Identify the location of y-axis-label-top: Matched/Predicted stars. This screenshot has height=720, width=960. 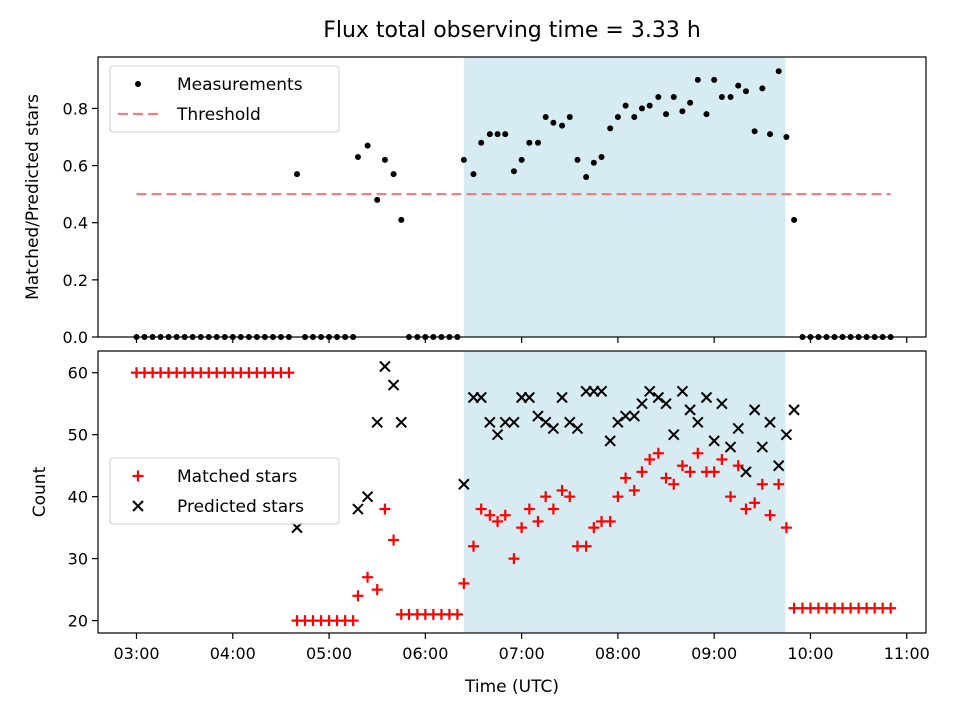
(33, 197).